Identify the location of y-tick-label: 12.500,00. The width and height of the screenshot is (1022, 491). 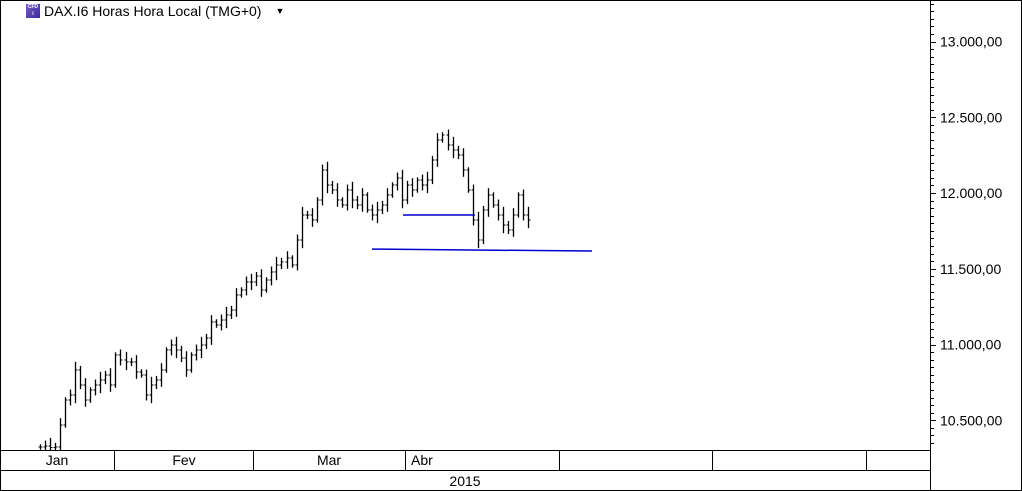
(971, 117).